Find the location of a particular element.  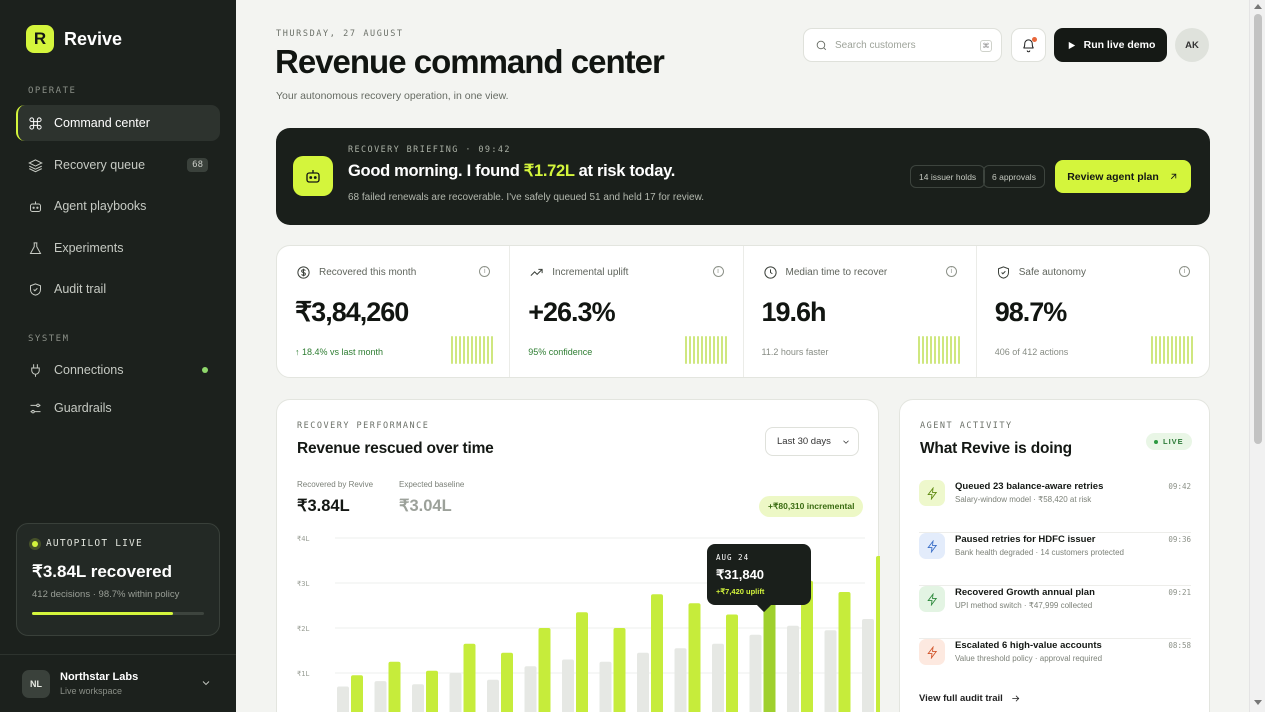

live-label: LIVE is located at coordinates (1173, 441).